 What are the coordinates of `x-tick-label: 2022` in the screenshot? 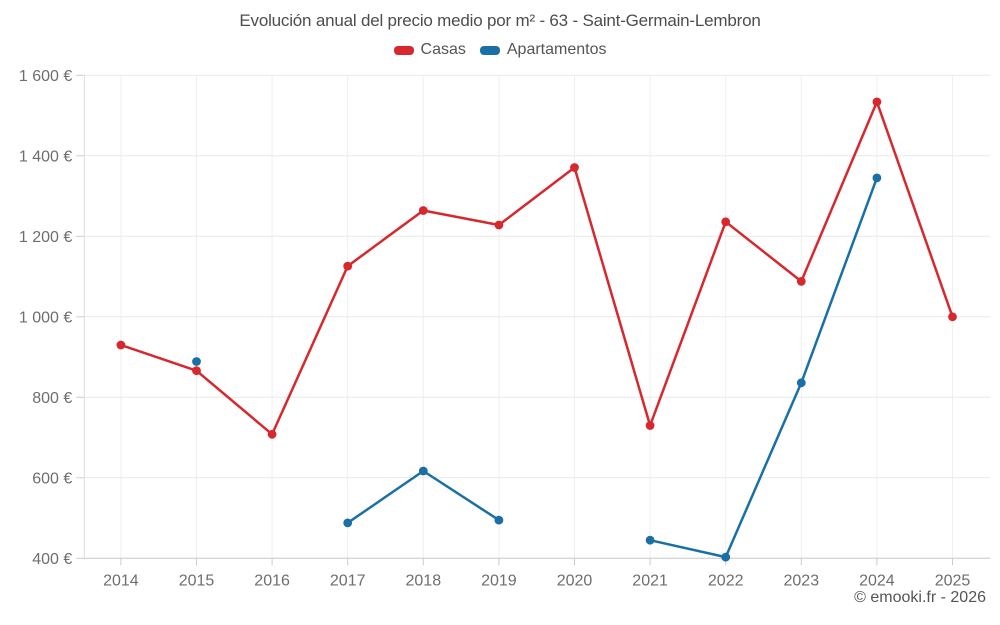 It's located at (726, 580).